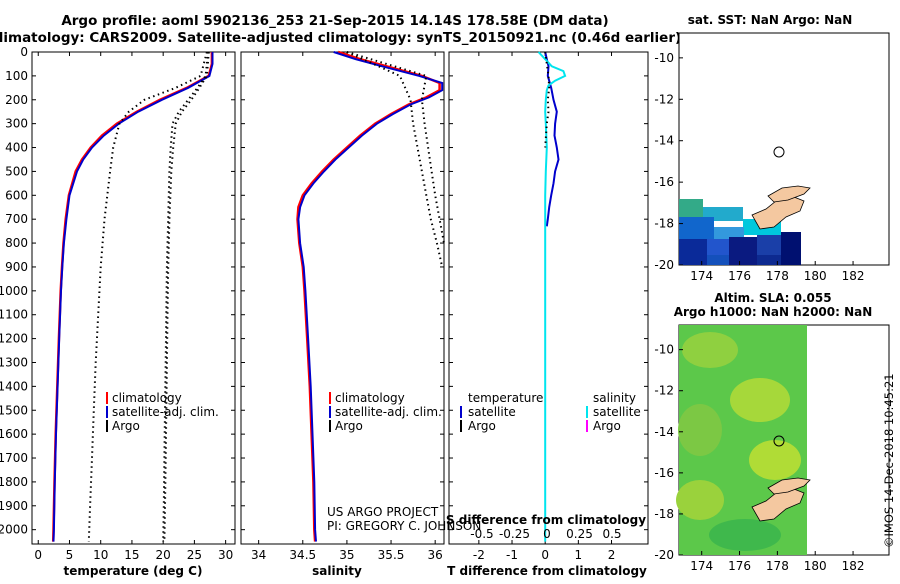  What do you see at coordinates (617, 412) in the screenshot?
I see `legend-s-satellite: satellite` at bounding box center [617, 412].